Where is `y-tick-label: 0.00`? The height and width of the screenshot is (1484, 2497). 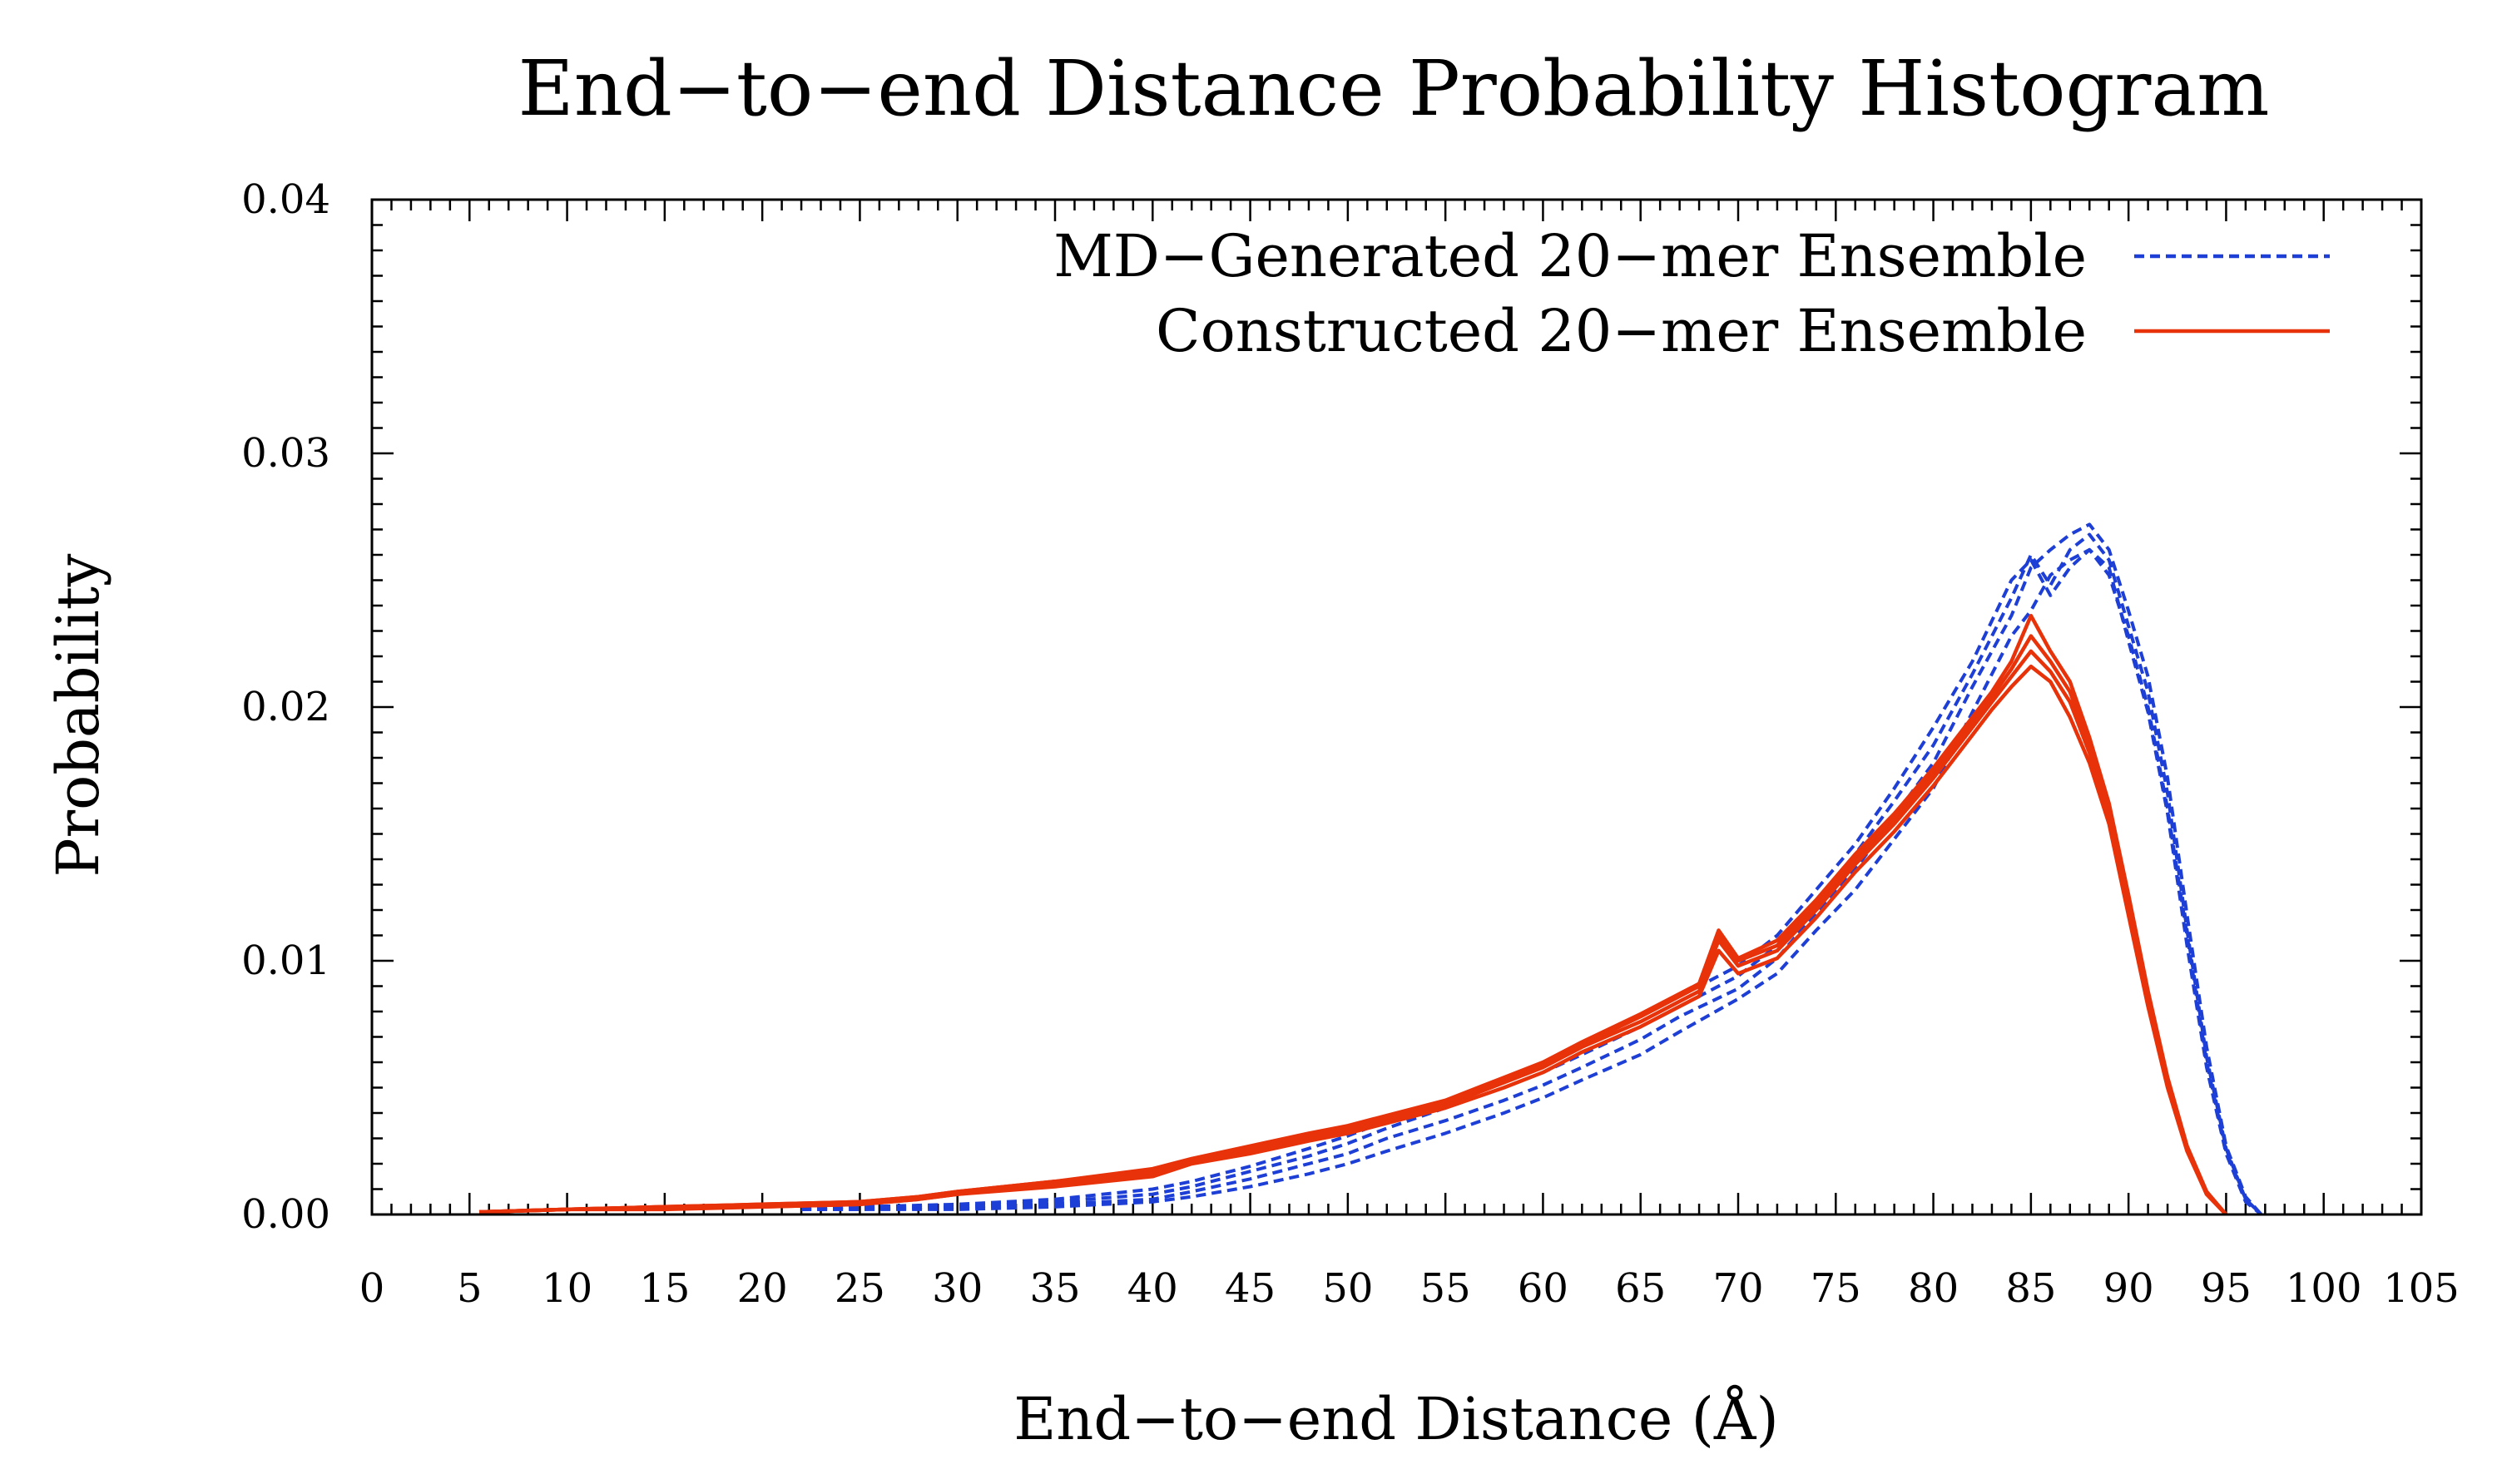 y-tick-label: 0.00 is located at coordinates (285, 1214).